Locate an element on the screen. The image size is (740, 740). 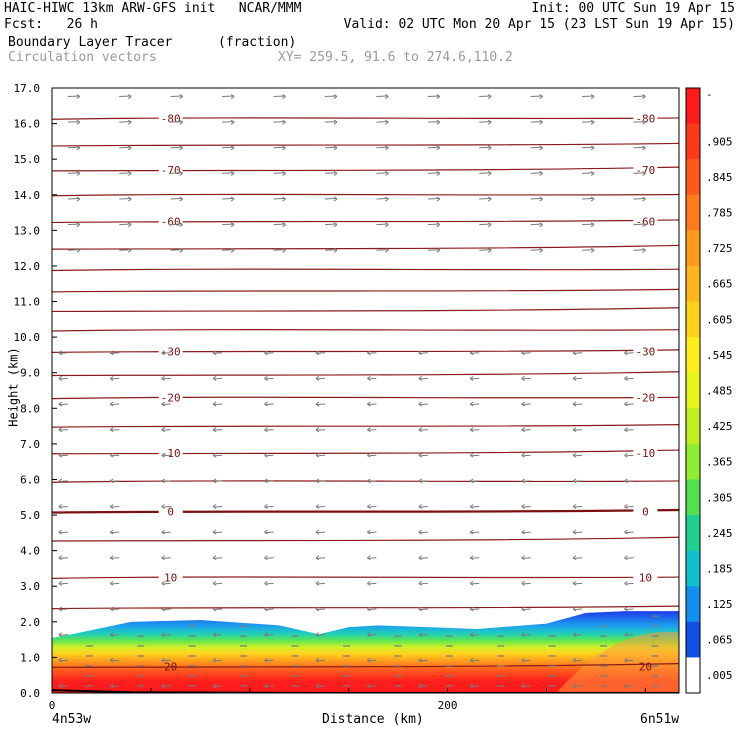
y-tick-label: 9.0 is located at coordinates (30, 373).